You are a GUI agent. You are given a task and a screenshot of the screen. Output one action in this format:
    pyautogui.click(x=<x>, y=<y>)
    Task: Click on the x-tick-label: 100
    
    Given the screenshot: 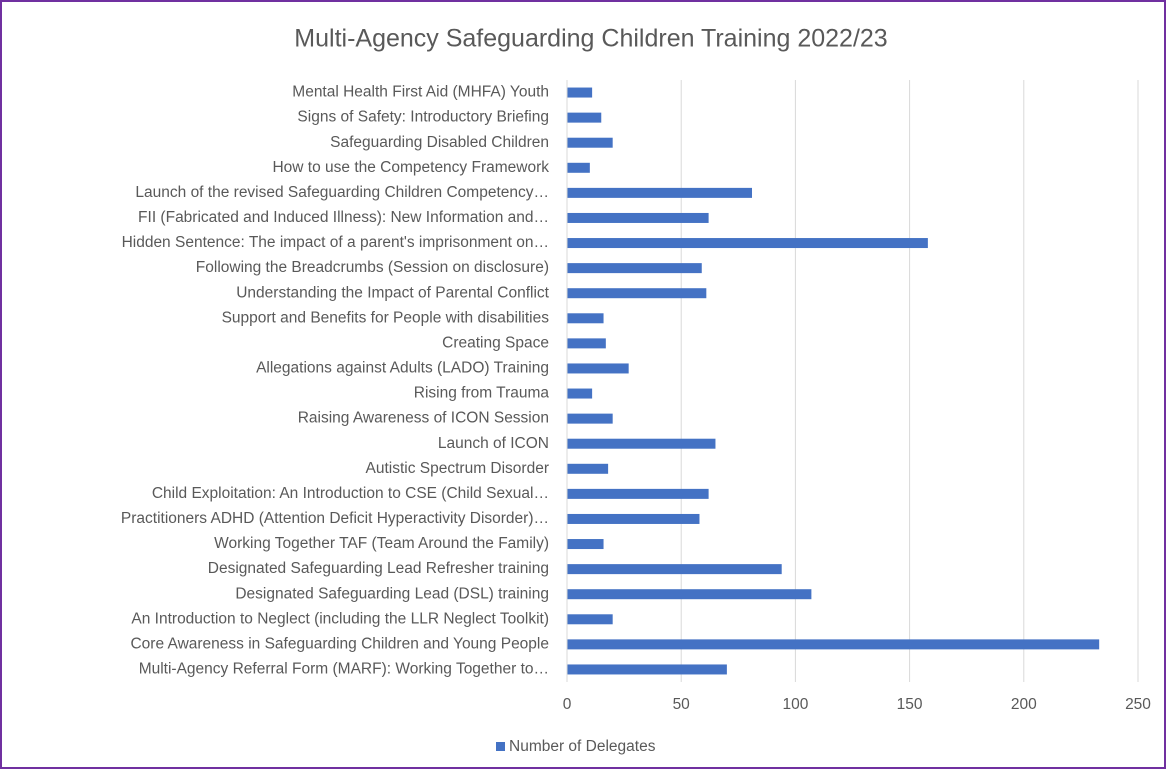 What is the action you would take?
    pyautogui.click(x=795, y=704)
    